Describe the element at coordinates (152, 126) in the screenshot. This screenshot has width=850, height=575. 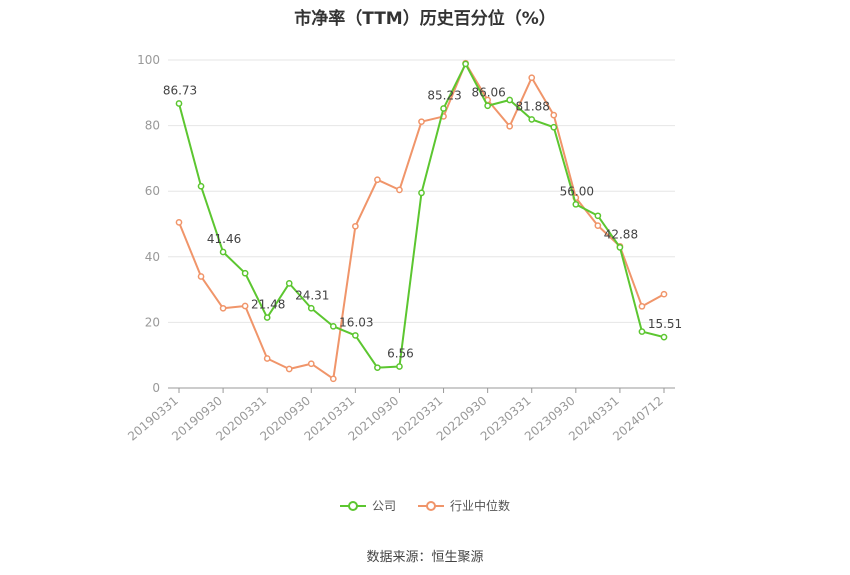
I see `y-tick-label: 80` at that location.